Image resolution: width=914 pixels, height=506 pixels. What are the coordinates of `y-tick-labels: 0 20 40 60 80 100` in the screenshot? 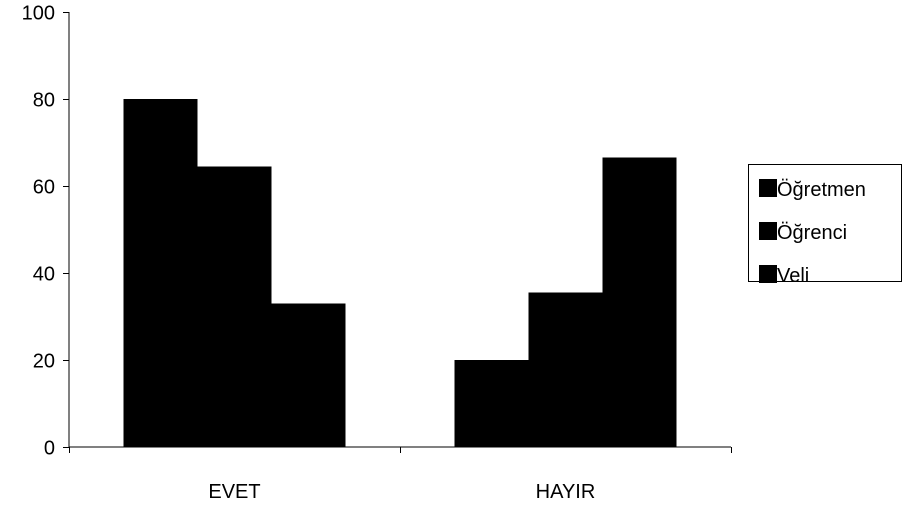 It's located at (38, 231).